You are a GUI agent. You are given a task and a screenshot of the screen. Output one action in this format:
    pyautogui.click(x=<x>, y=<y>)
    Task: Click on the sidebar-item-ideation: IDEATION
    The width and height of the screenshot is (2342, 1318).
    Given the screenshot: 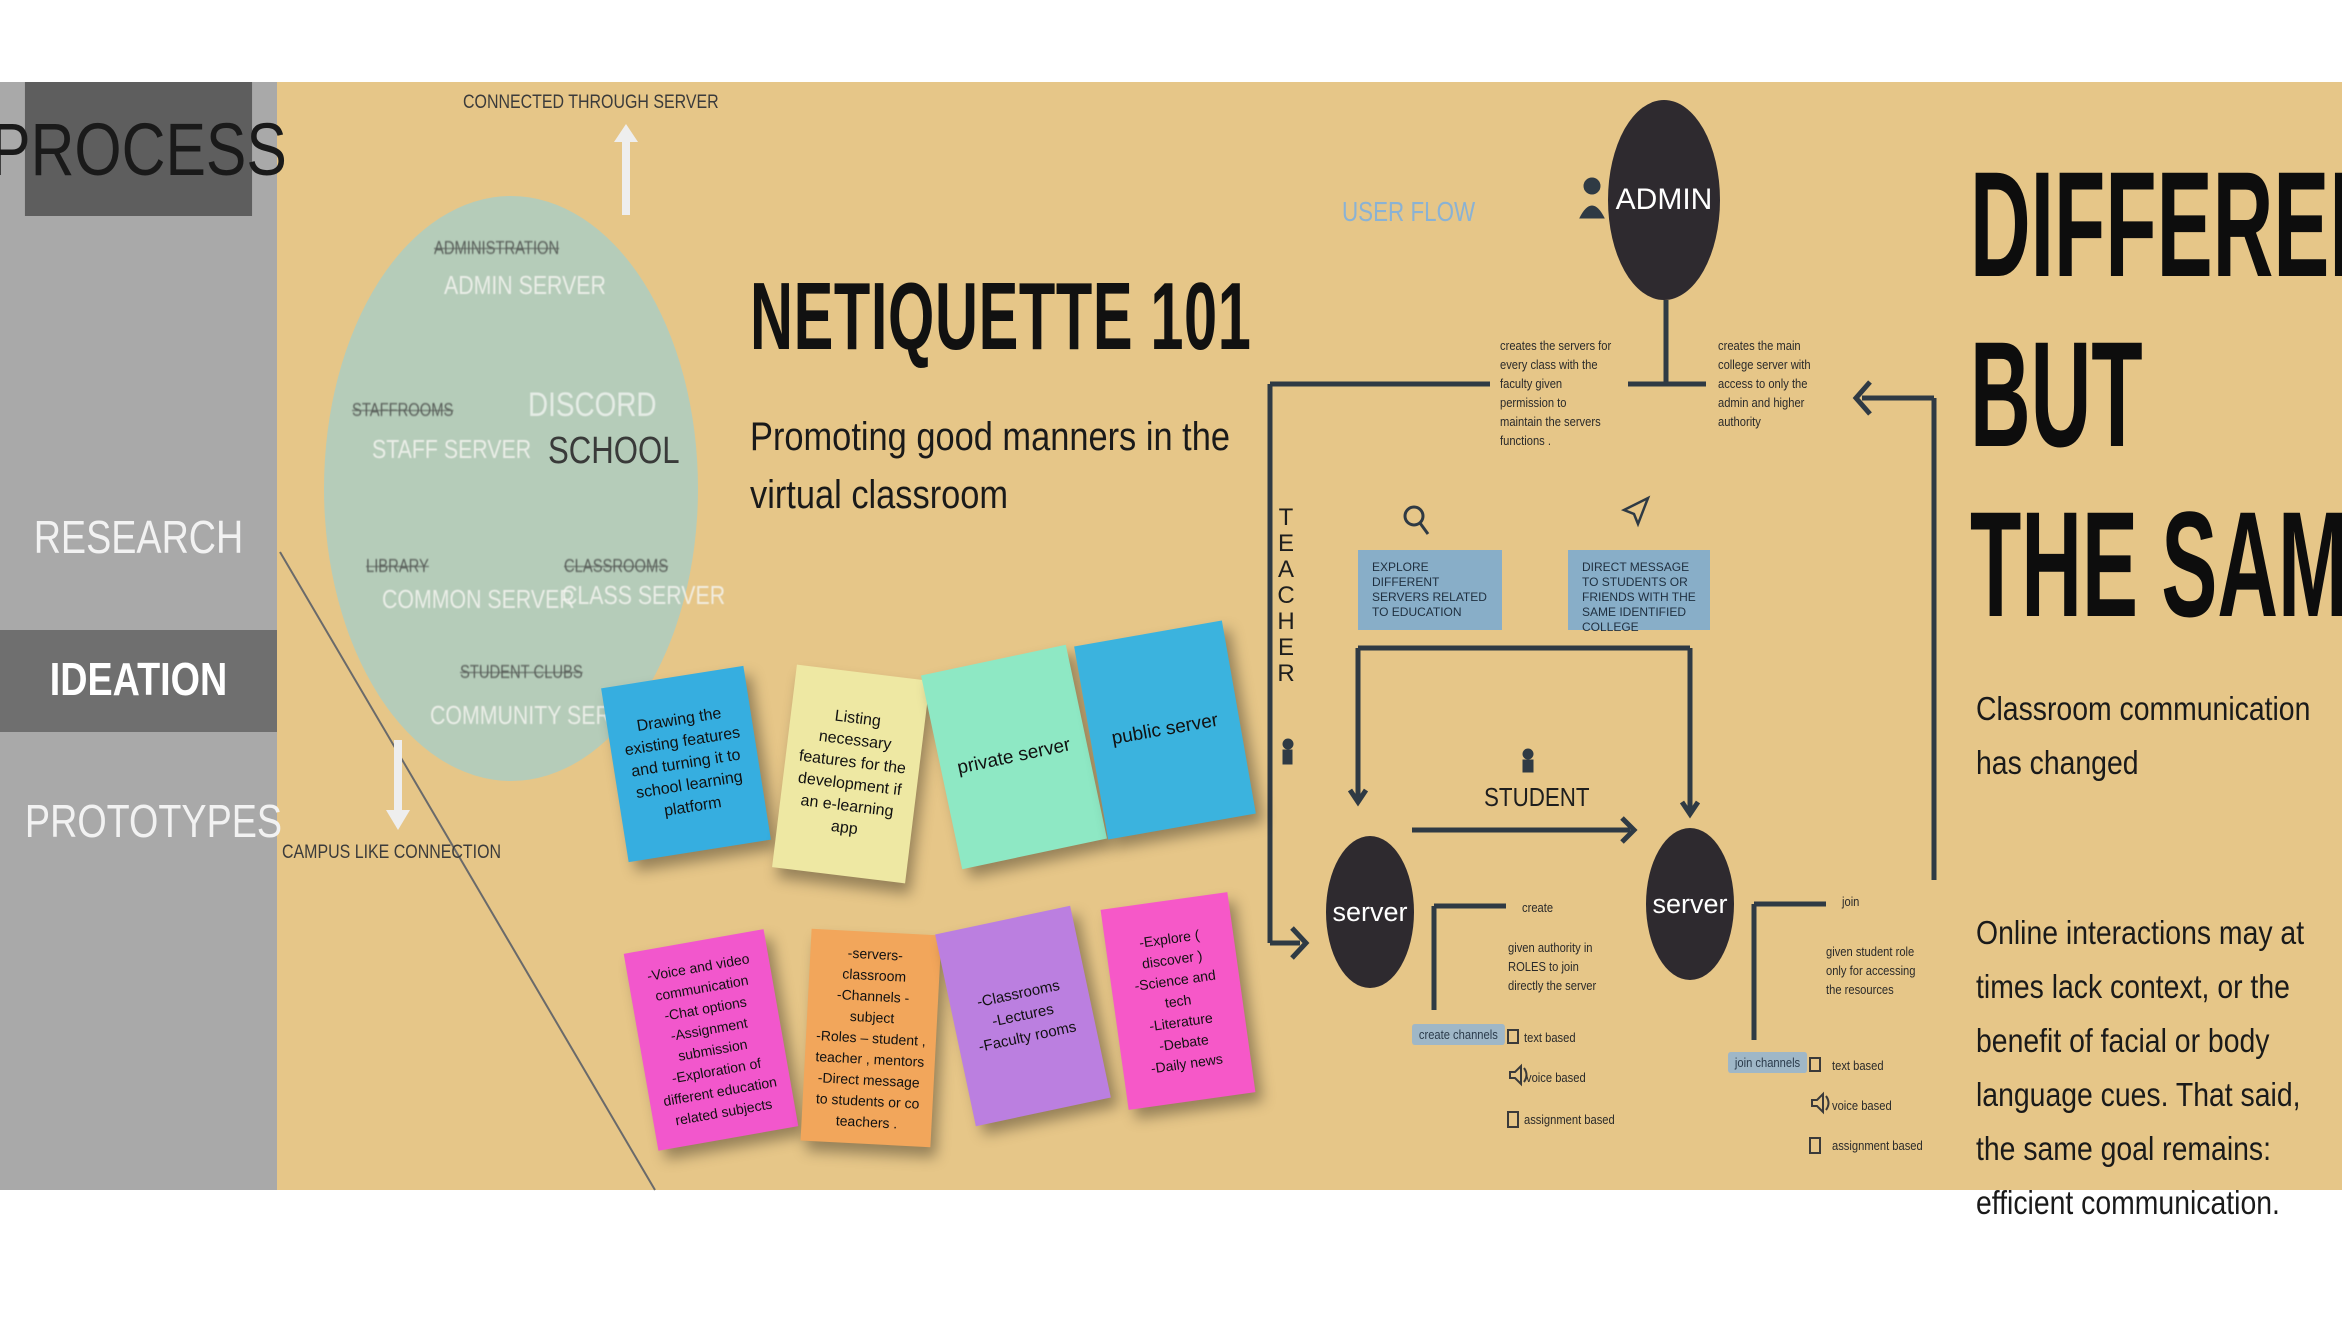 What is the action you would take?
    pyautogui.click(x=138, y=679)
    